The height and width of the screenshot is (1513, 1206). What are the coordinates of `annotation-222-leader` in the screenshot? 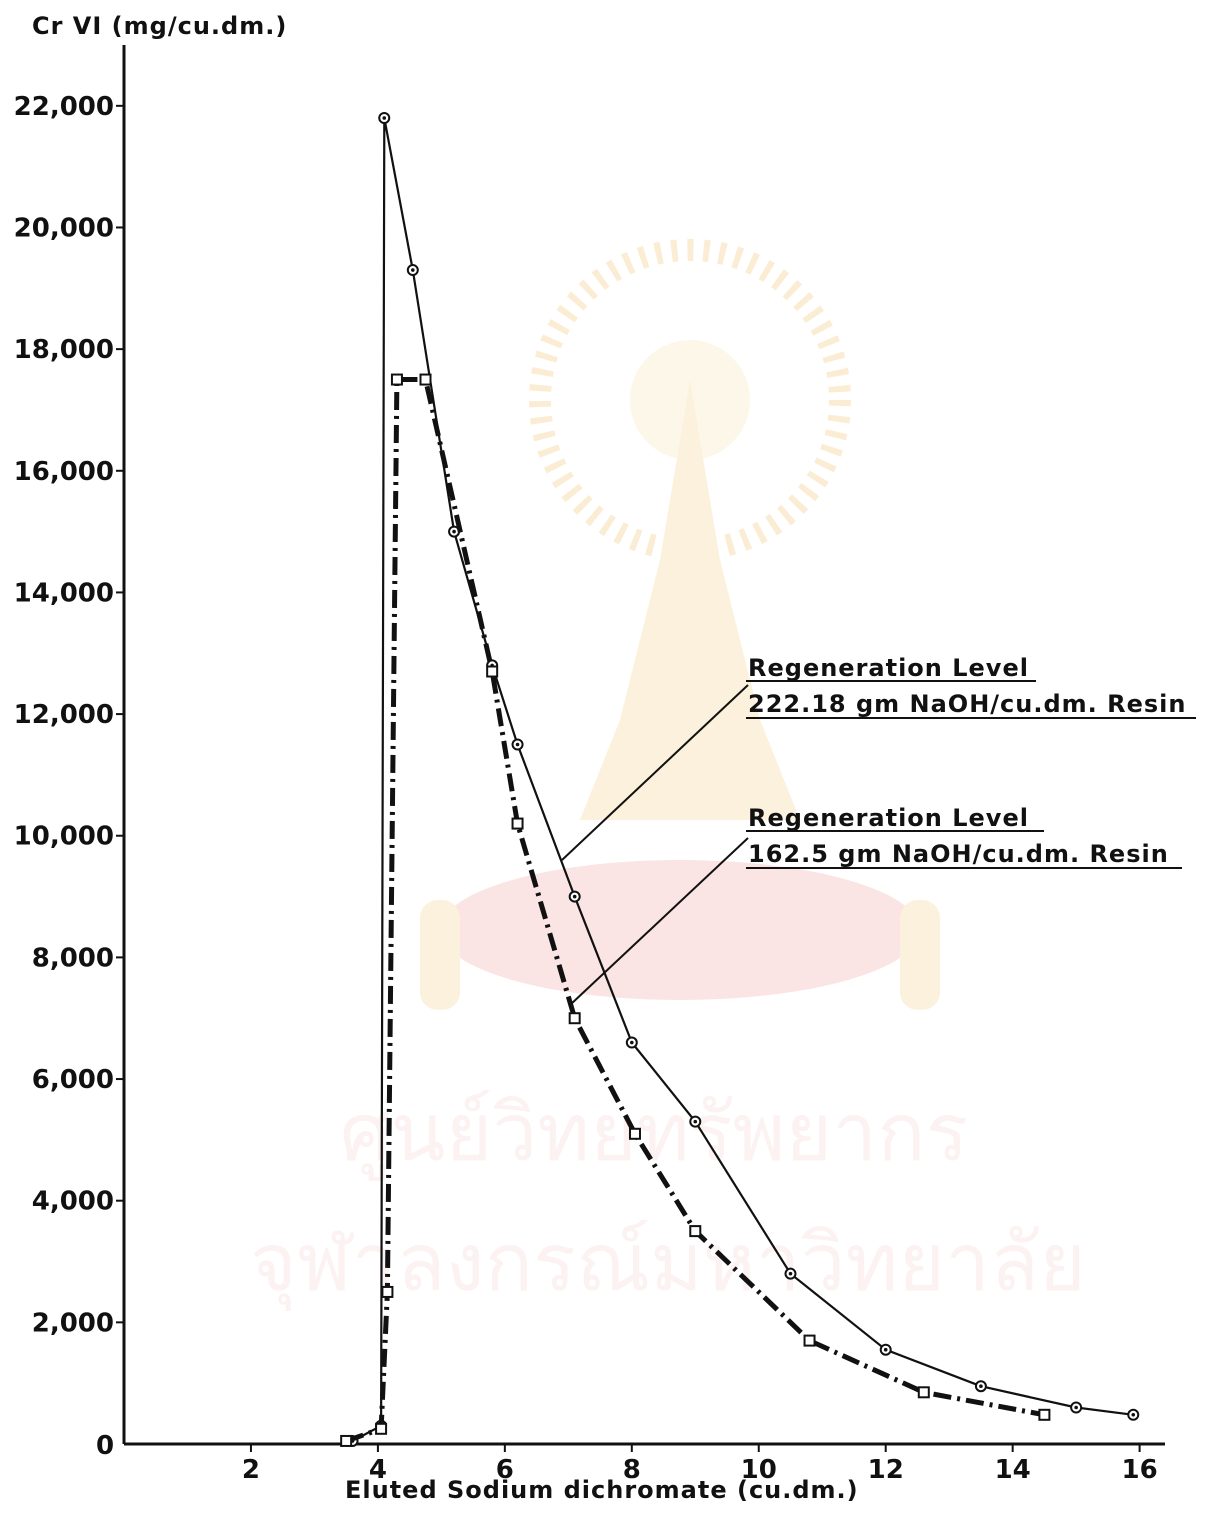 It's located at (655, 772).